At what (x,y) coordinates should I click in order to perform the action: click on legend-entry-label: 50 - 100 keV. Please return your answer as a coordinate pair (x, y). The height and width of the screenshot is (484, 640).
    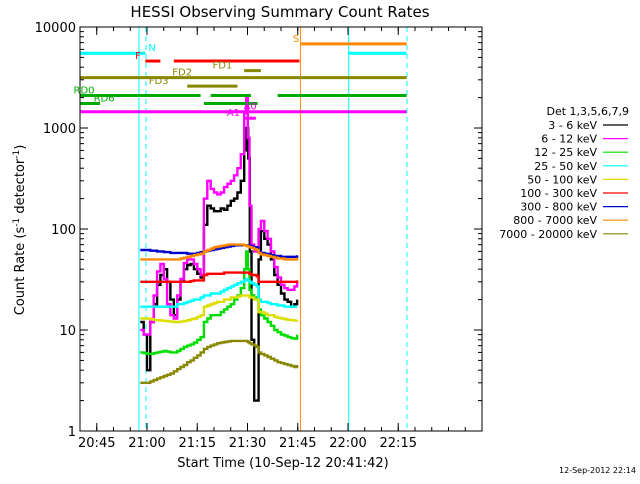
    Looking at the image, I should click on (562, 179).